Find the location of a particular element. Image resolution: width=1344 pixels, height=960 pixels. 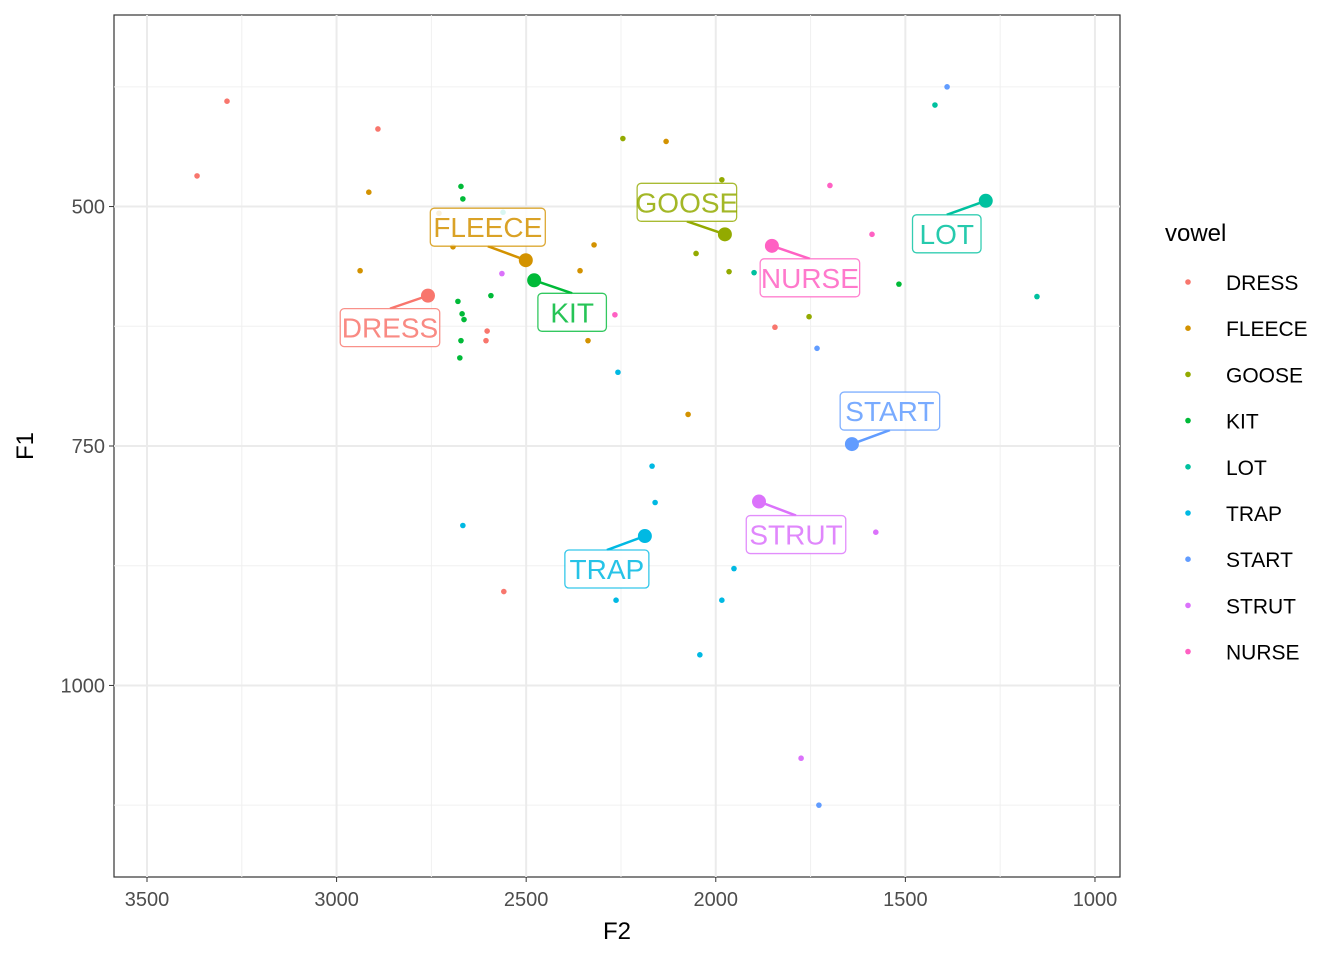

vowel-label: GOOSE is located at coordinates (687, 202).